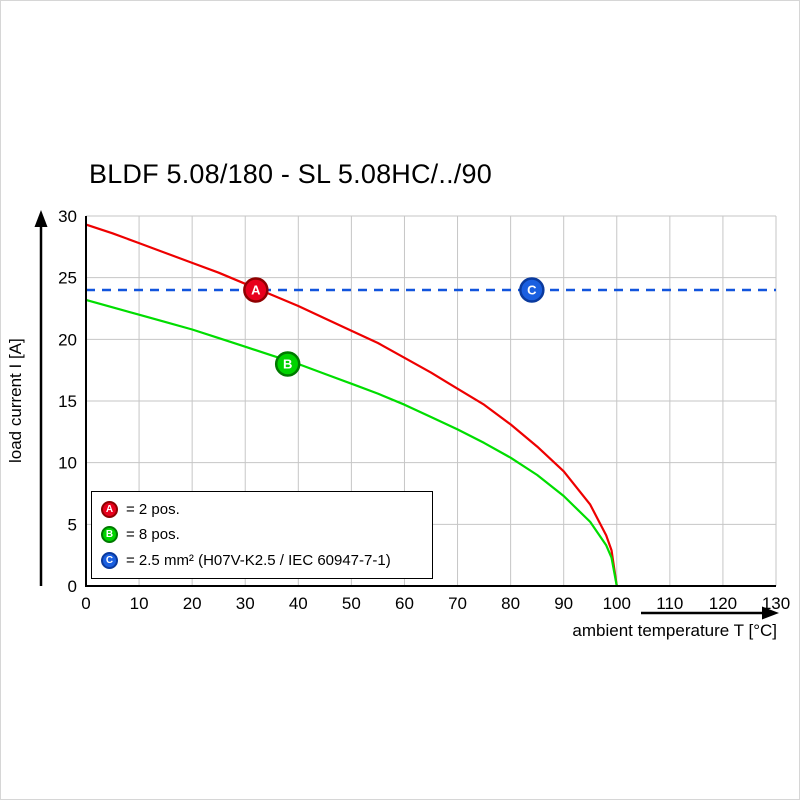  What do you see at coordinates (669, 603) in the screenshot?
I see `x-tick-label: 110` at bounding box center [669, 603].